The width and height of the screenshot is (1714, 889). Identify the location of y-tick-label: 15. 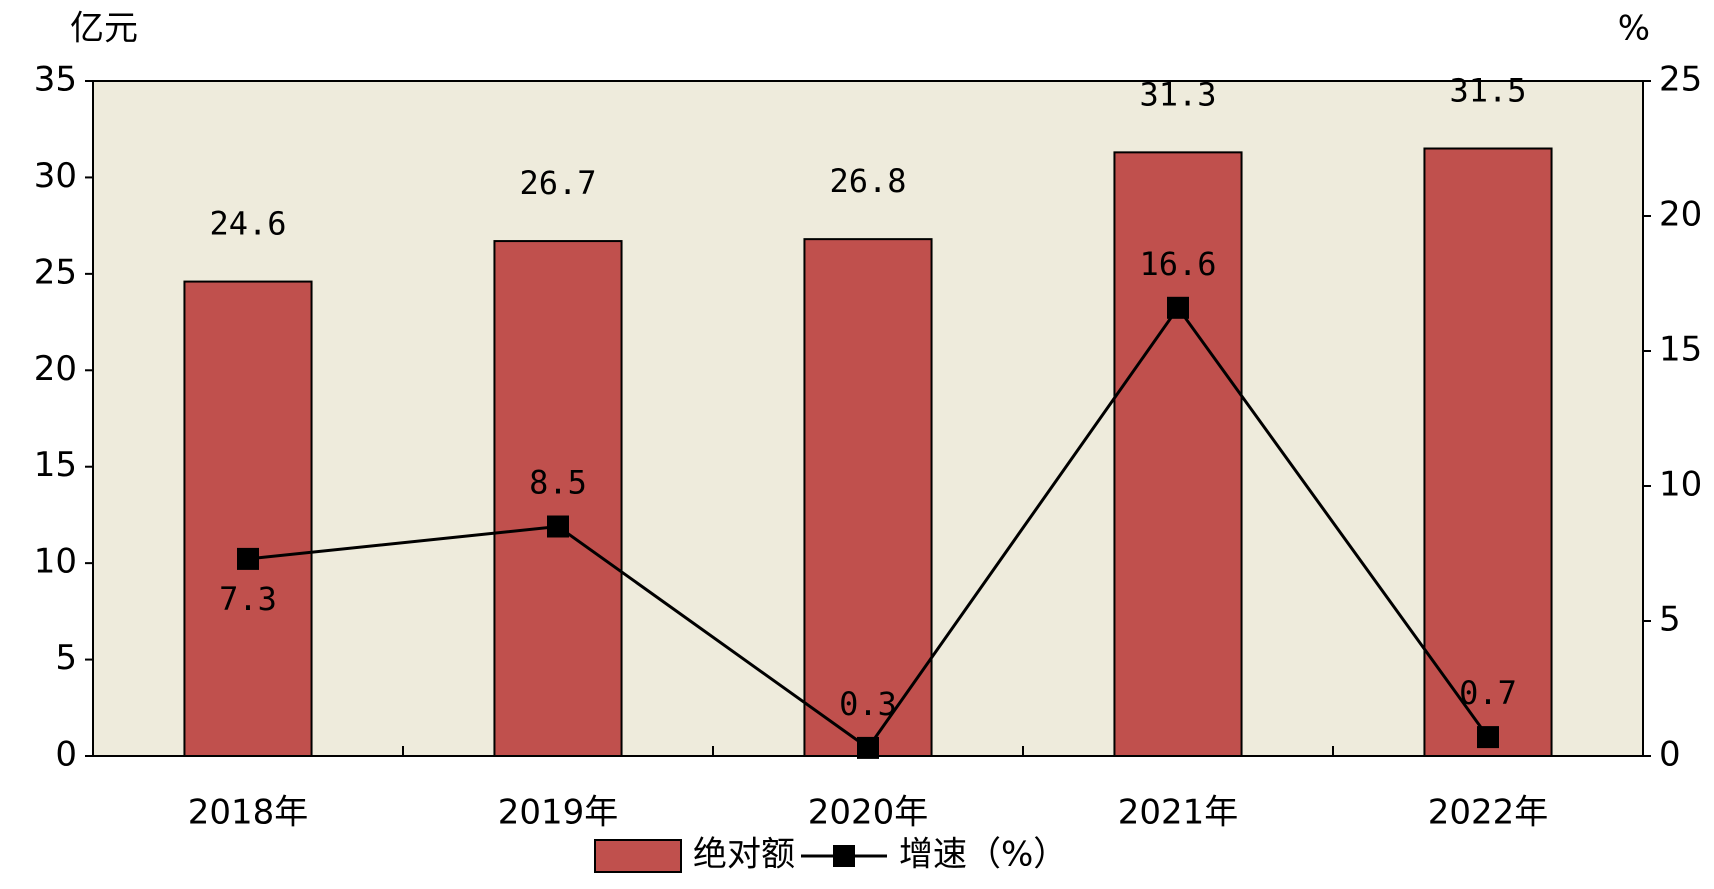
(55, 465).